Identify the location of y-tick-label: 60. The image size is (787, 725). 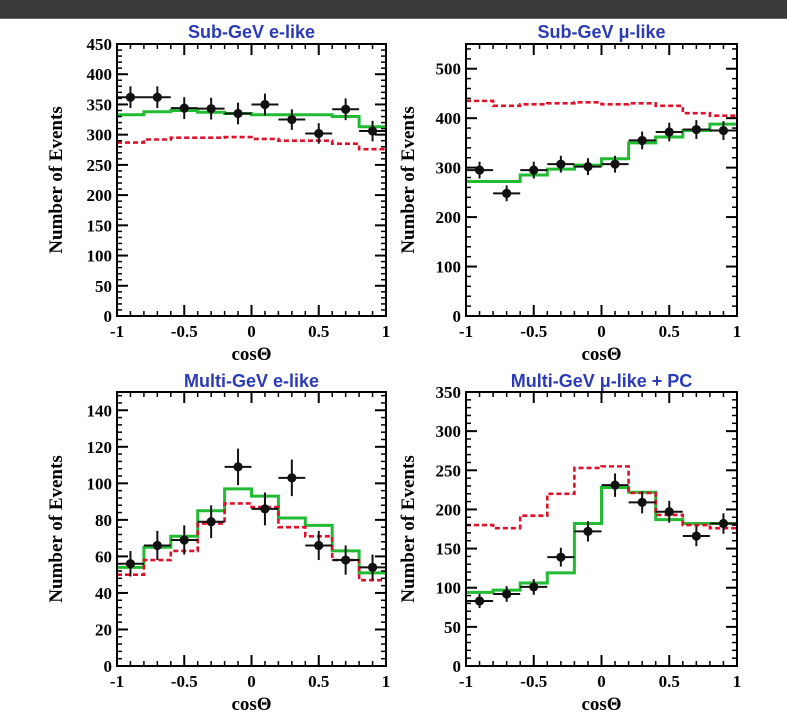
(103, 556).